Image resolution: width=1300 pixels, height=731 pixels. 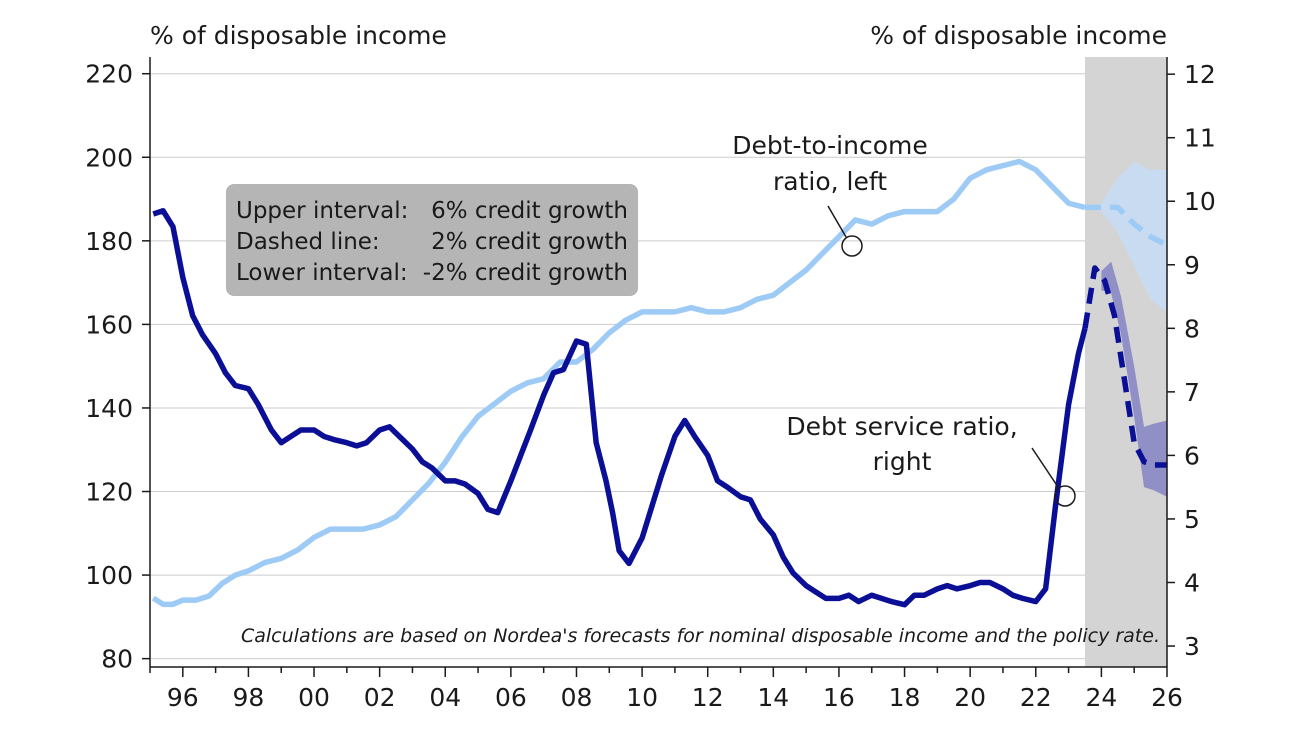 What do you see at coordinates (109, 408) in the screenshot?
I see `left-tick-label-140: 140` at bounding box center [109, 408].